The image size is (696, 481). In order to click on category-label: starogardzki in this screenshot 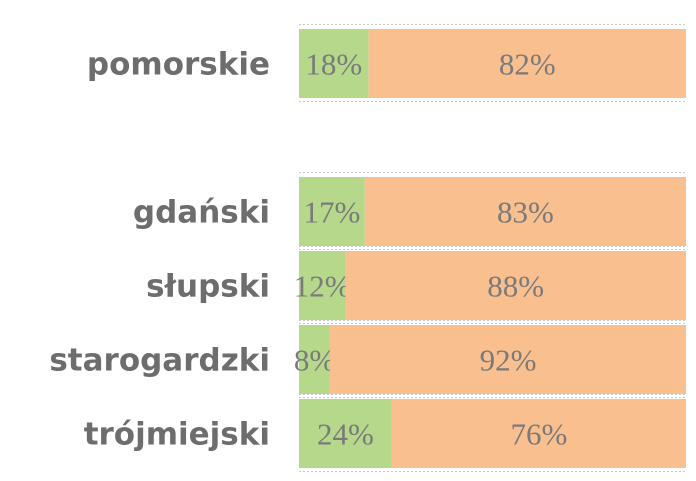, I will do `click(159, 361)`.